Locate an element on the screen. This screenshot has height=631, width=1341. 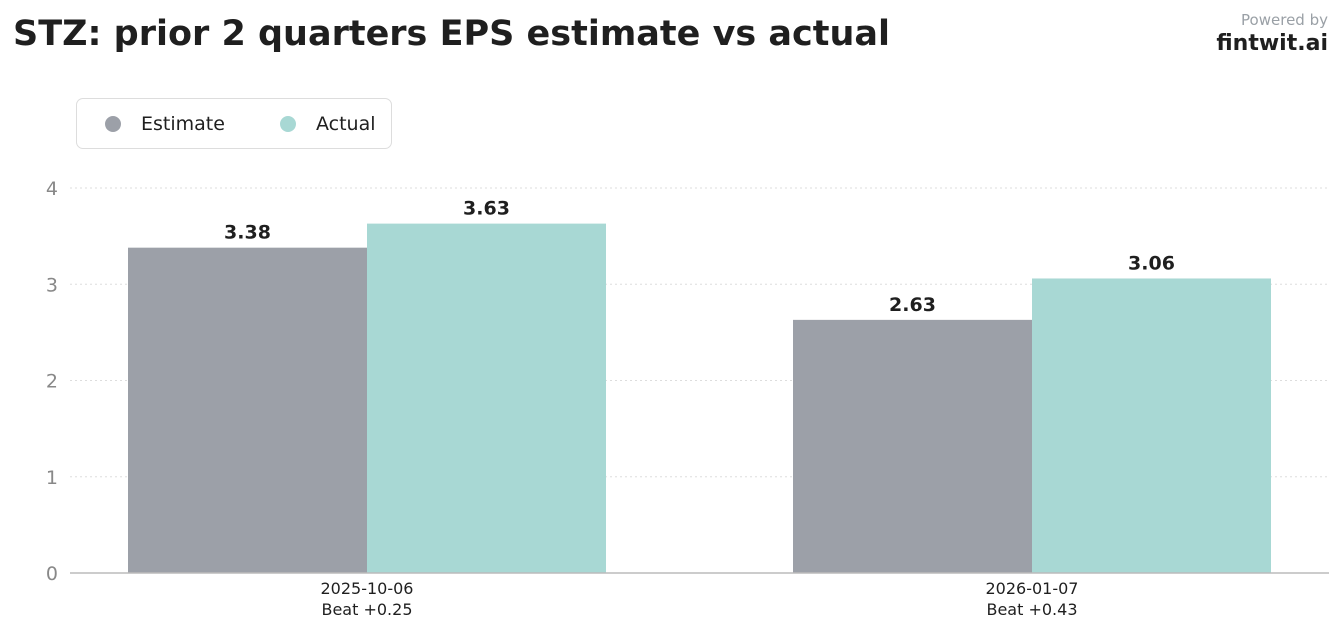
data-label: 3.06 is located at coordinates (1151, 263).